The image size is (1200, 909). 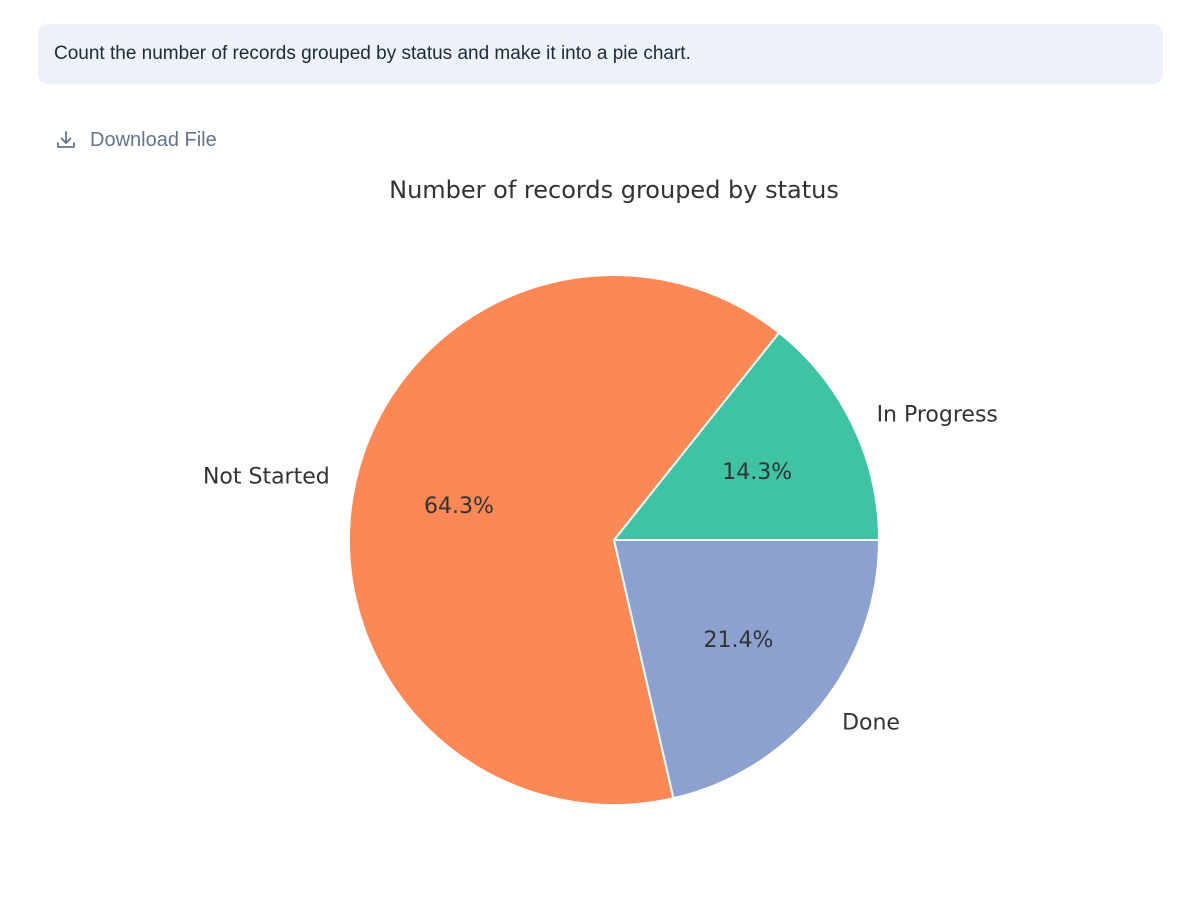 What do you see at coordinates (746, 669) in the screenshot?
I see `pie-slice-done` at bounding box center [746, 669].